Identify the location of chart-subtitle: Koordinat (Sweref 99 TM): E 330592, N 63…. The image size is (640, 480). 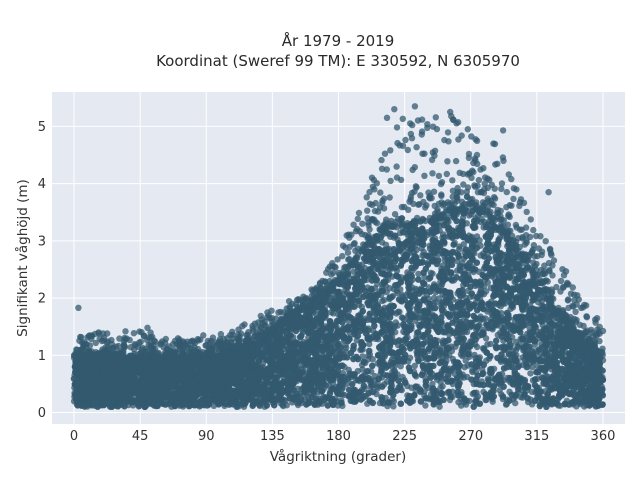
(338, 61).